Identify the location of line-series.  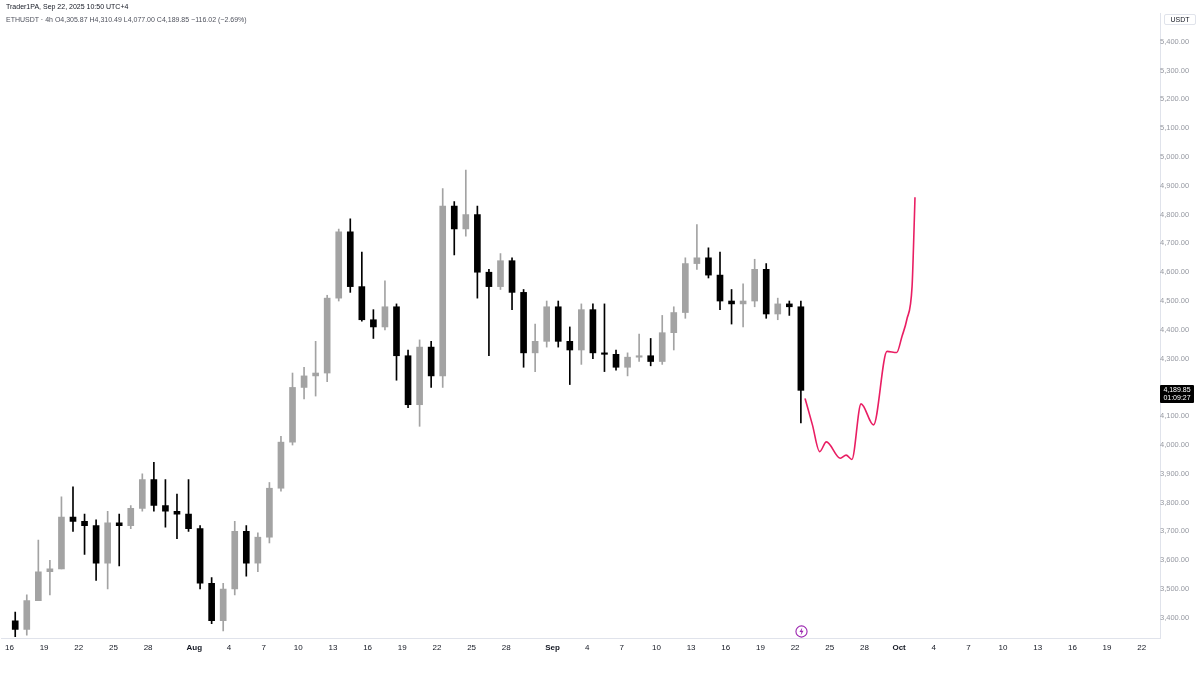
(860, 329).